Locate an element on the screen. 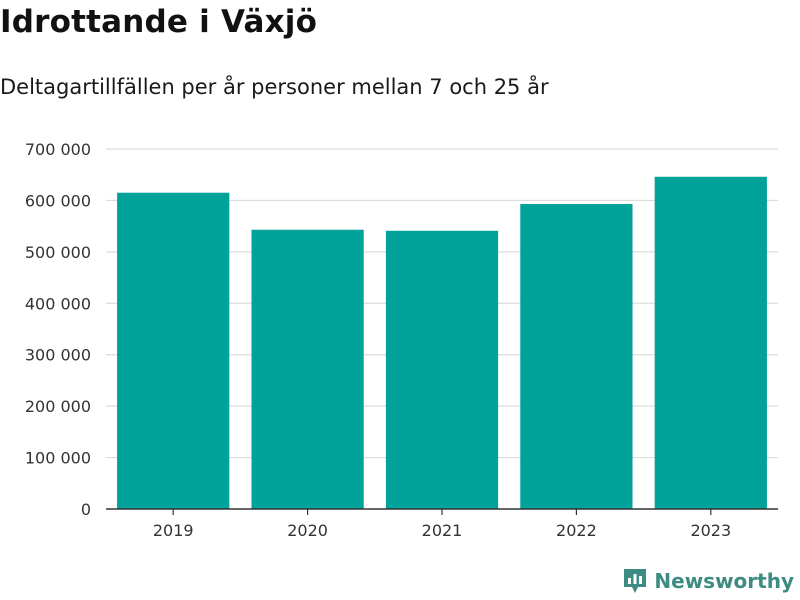  x-axis-tick-labels: 2019 2020 2021 2022 2023 is located at coordinates (442, 524).